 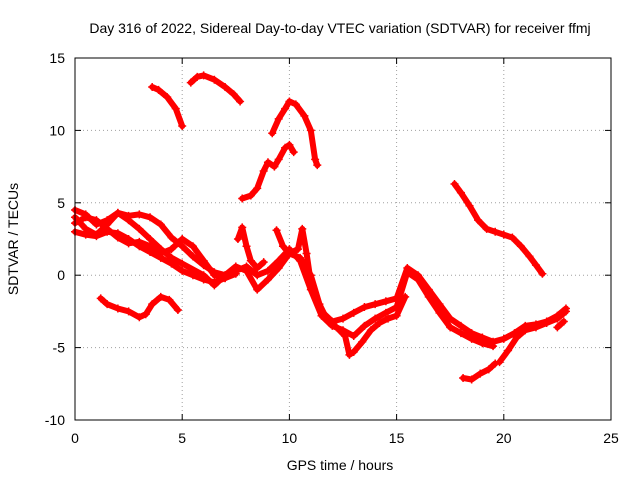 I want to click on x-tick-label: 25, so click(x=611, y=438).